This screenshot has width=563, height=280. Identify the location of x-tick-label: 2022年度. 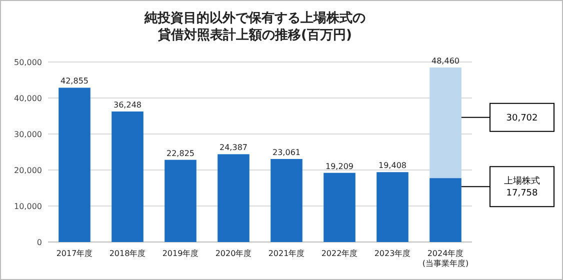
(339, 253).